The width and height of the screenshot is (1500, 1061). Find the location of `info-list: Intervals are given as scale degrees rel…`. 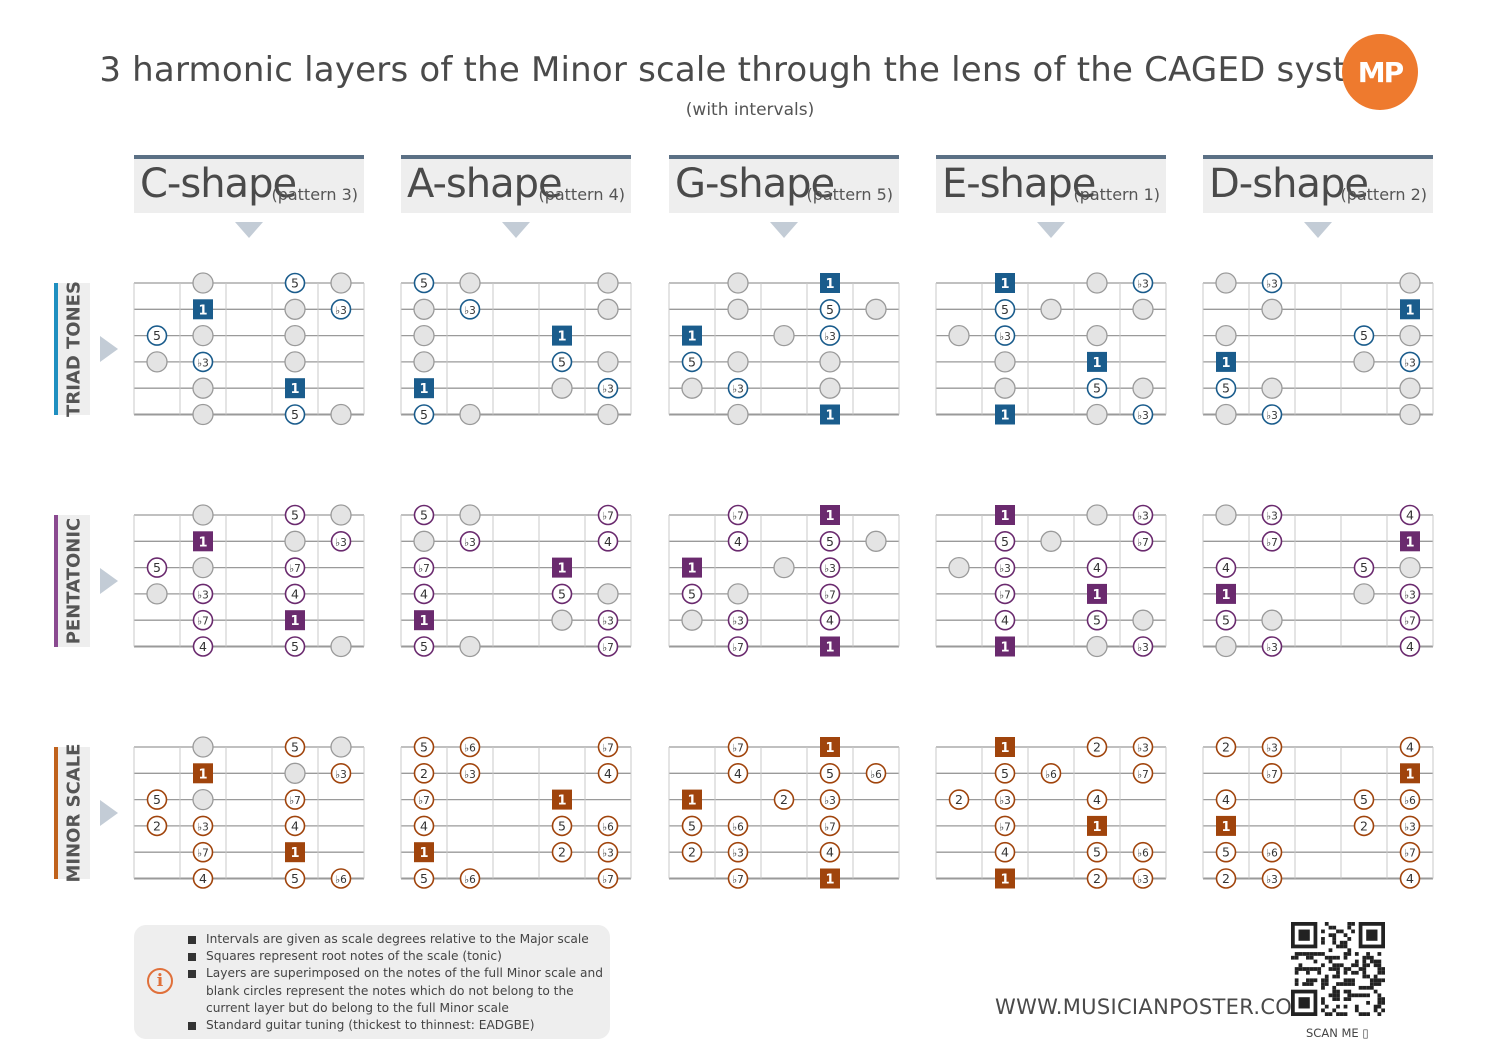

info-list: Intervals are given as scale degrees rel… is located at coordinates (395, 982).